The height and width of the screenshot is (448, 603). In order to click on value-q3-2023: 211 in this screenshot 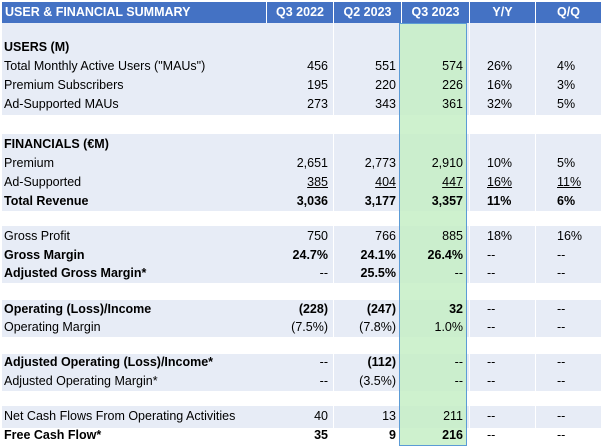, I will do `click(453, 416)`.